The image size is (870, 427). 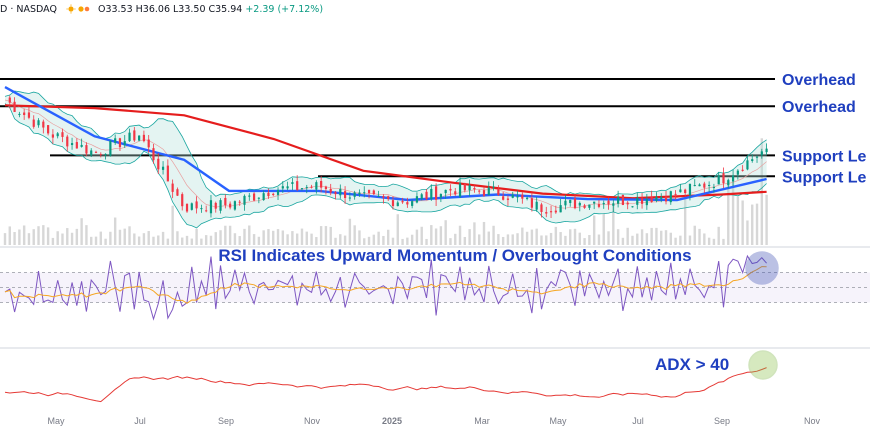 I want to click on x-tick-label: 2025, so click(x=392, y=421).